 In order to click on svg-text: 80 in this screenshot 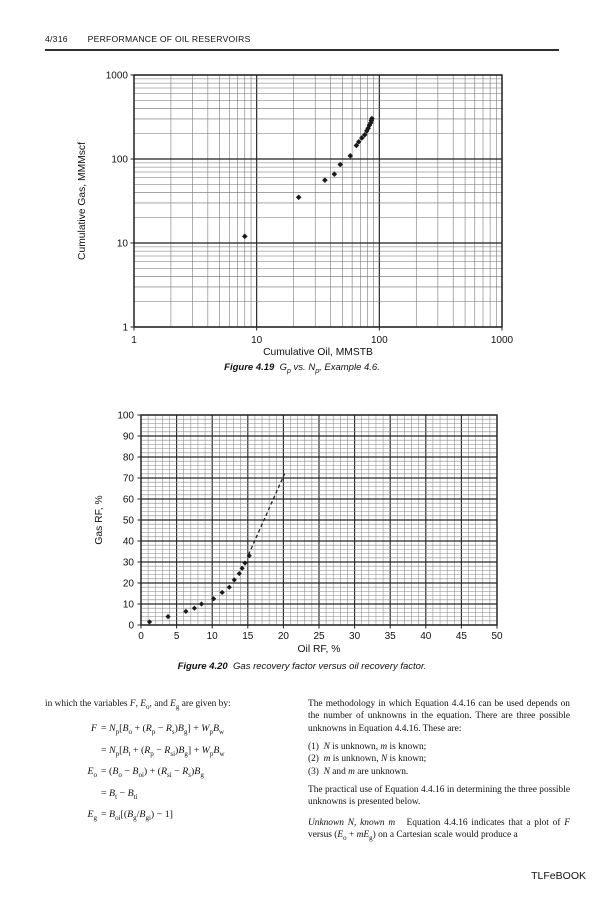, I will do `click(129, 457)`.